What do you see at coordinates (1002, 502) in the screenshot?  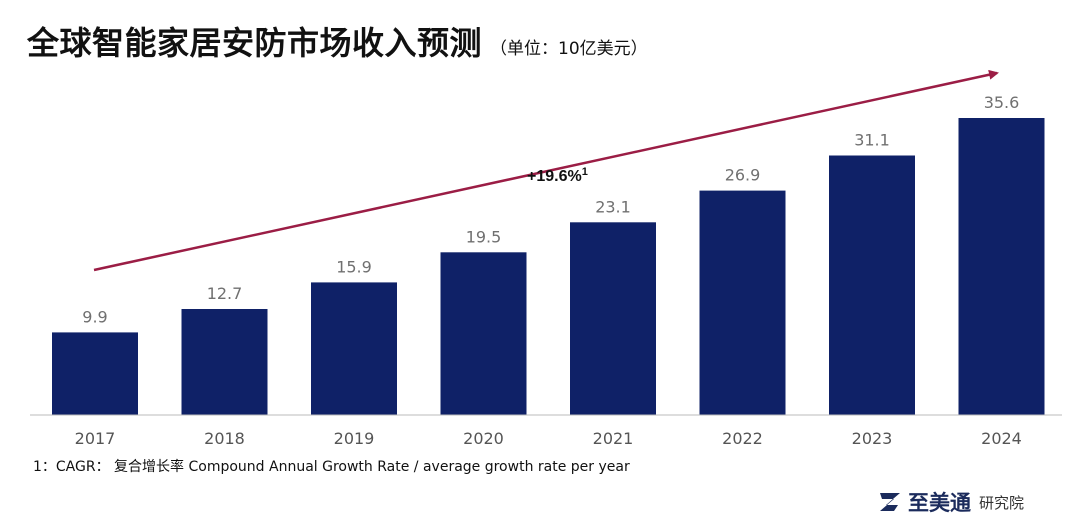 I see `logo-subtitle: 研究院` at bounding box center [1002, 502].